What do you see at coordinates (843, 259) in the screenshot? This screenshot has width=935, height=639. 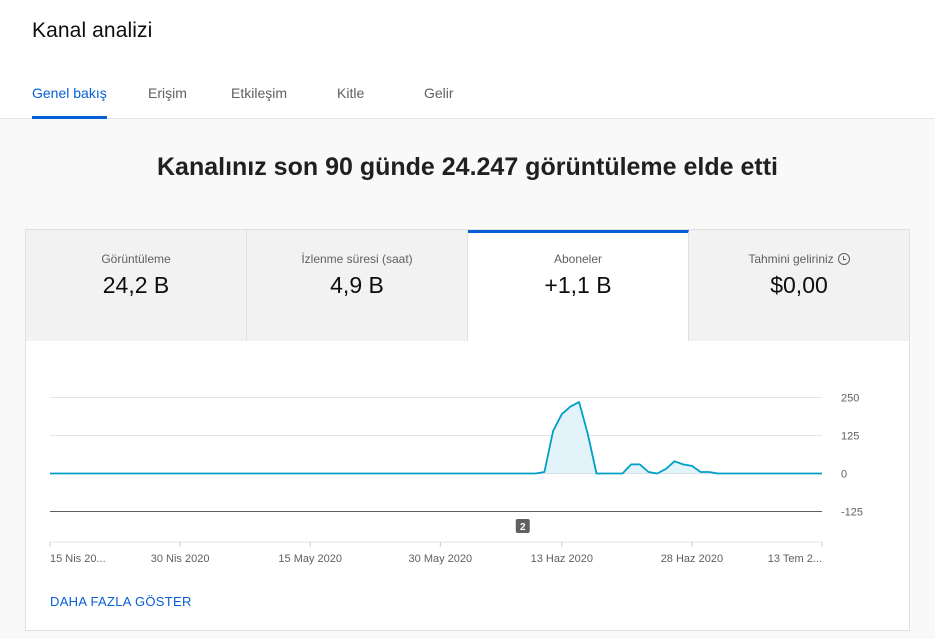 I see `clock-icon` at bounding box center [843, 259].